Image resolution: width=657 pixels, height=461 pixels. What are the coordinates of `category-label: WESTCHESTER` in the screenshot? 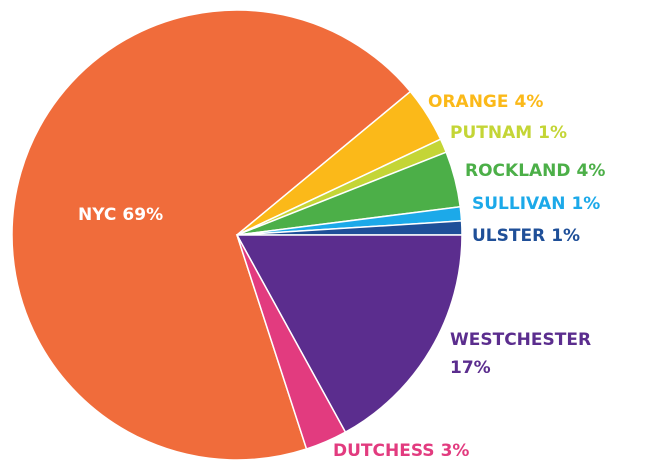 It's located at (520, 340).